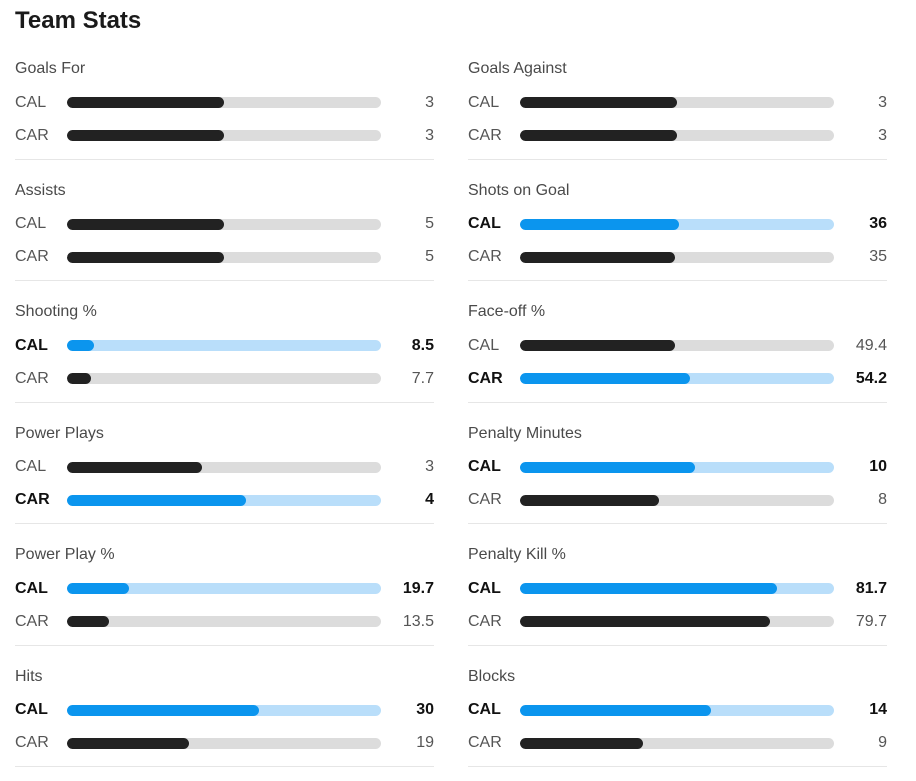  I want to click on stat-block-assists: Assists CAL 5 CAR 5, so click(224, 235).